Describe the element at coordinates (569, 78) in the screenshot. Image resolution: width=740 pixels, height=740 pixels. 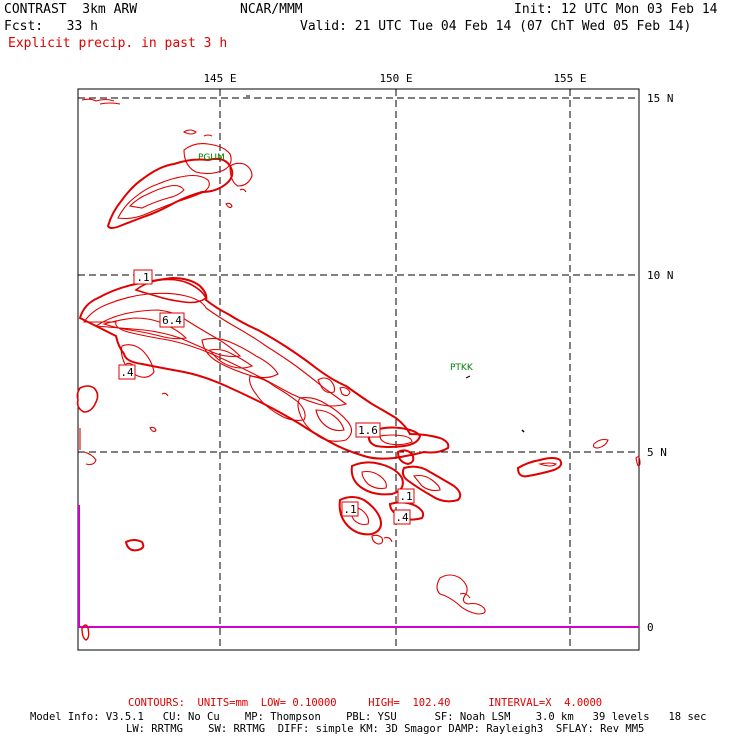
I see `lon-label-155: 155 E` at that location.